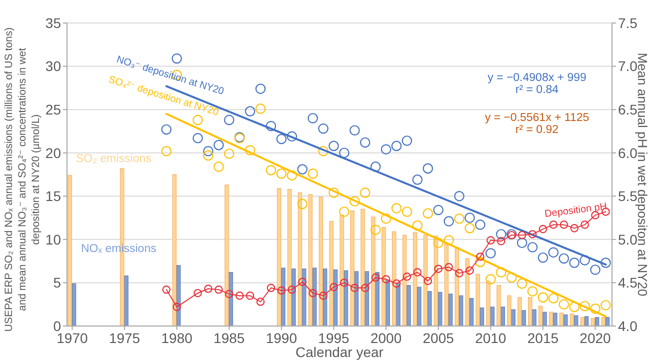 The image size is (650, 361). Describe the element at coordinates (628, 196) in the screenshot. I see `y2-tick-label: 5.5` at that location.